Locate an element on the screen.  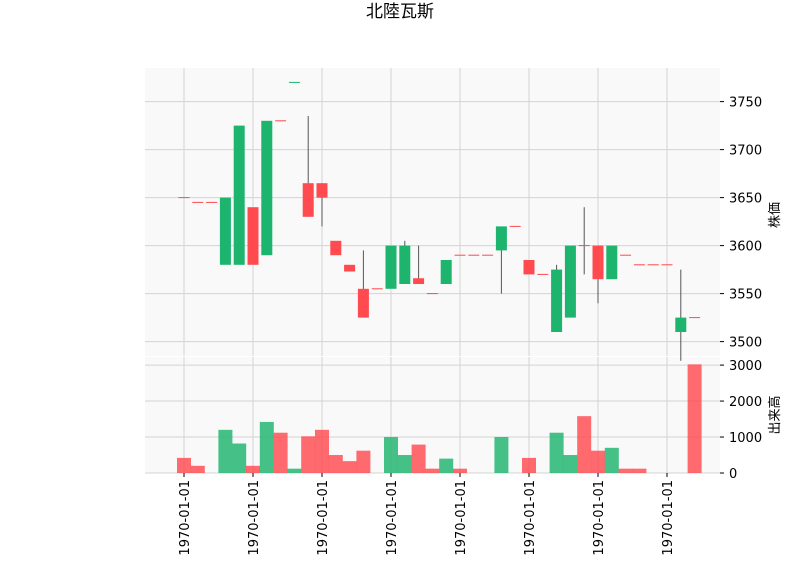
price-tick-label: 3650 is located at coordinates (745, 199).